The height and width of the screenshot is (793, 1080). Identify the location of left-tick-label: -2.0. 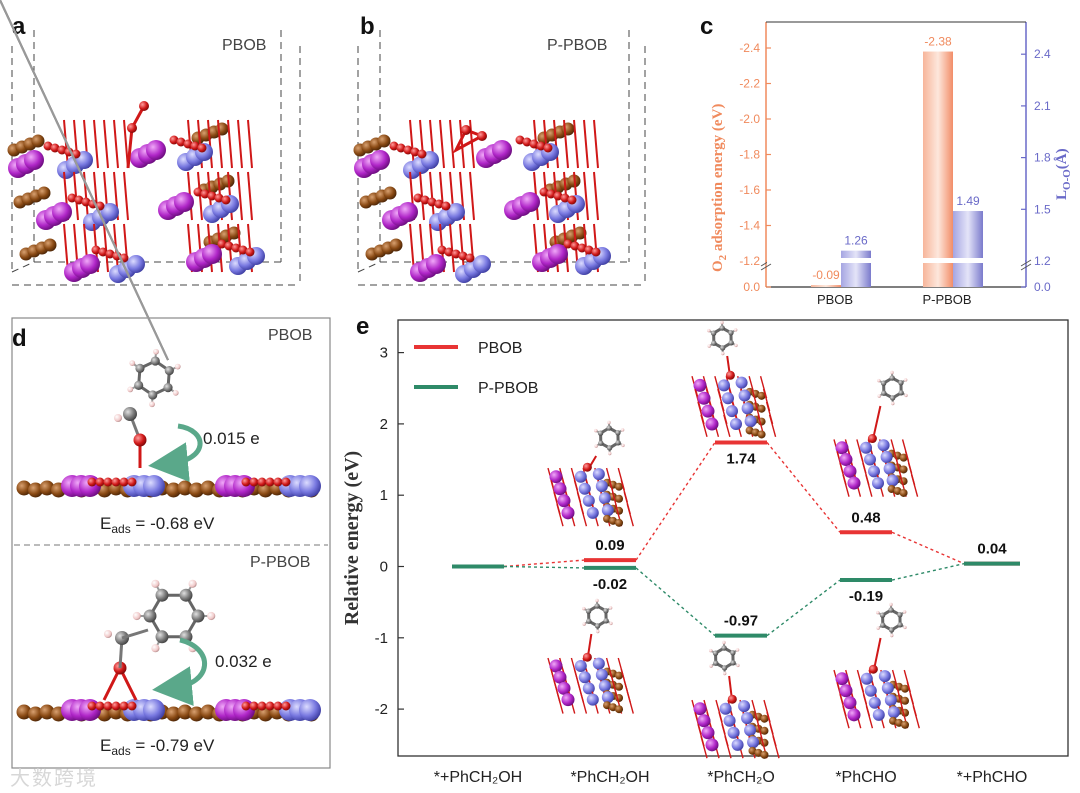
(749, 119).